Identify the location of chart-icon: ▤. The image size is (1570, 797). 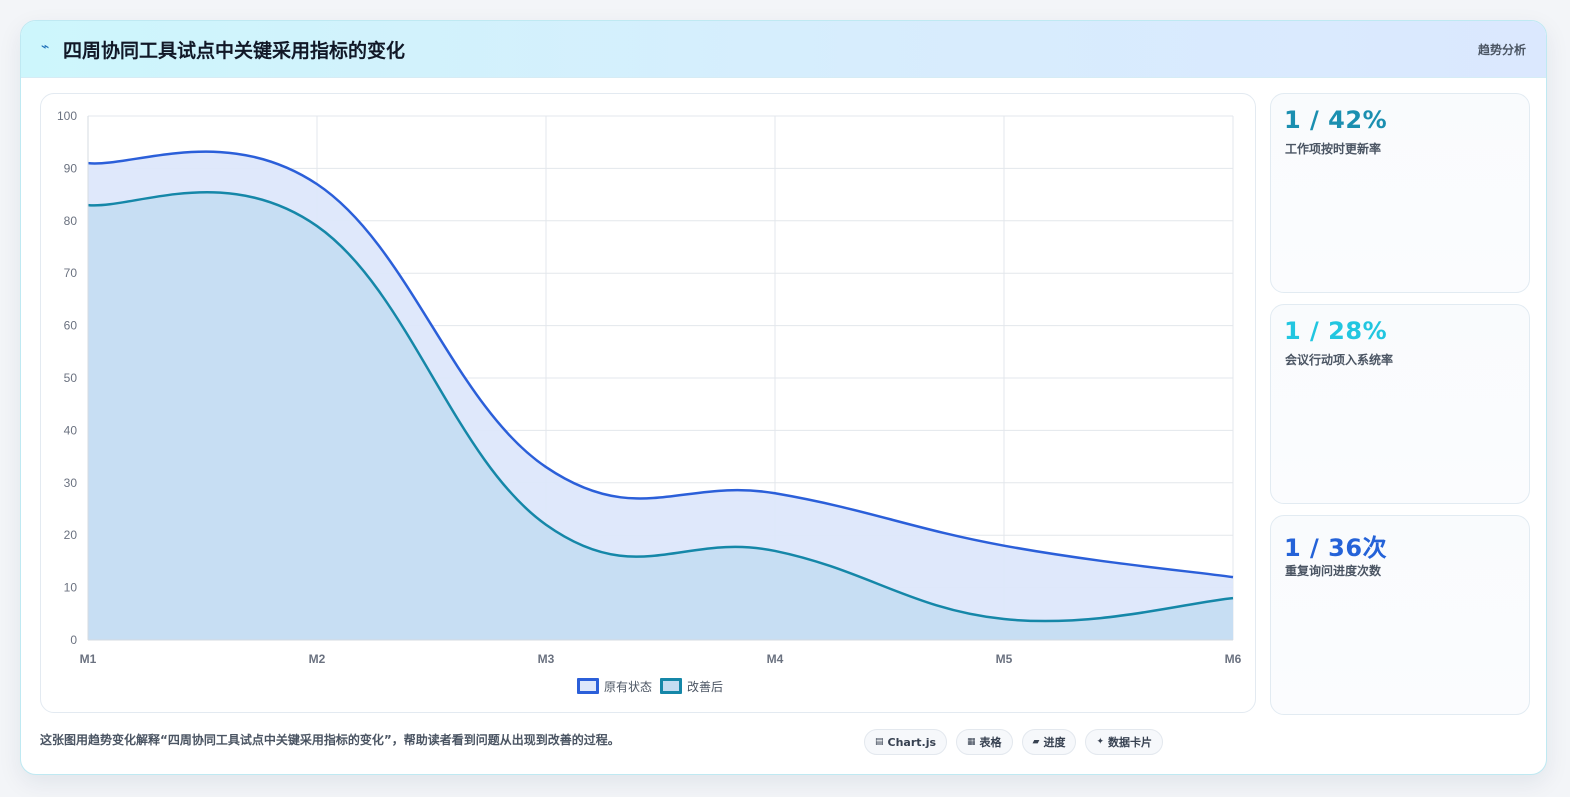
(879, 742).